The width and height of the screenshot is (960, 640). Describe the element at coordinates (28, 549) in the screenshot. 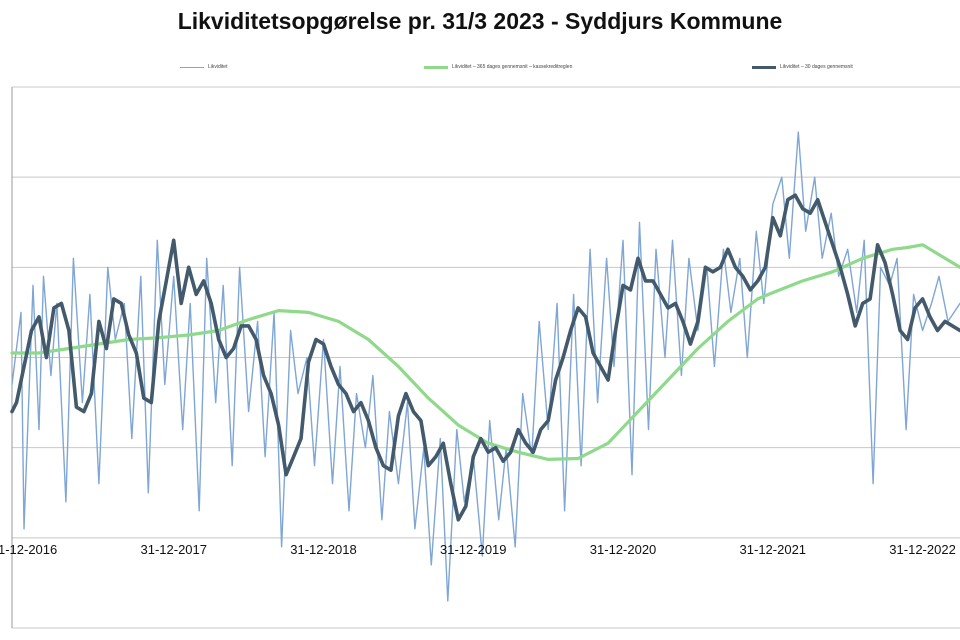

I see `x-tick-label: 31-12-2016` at that location.